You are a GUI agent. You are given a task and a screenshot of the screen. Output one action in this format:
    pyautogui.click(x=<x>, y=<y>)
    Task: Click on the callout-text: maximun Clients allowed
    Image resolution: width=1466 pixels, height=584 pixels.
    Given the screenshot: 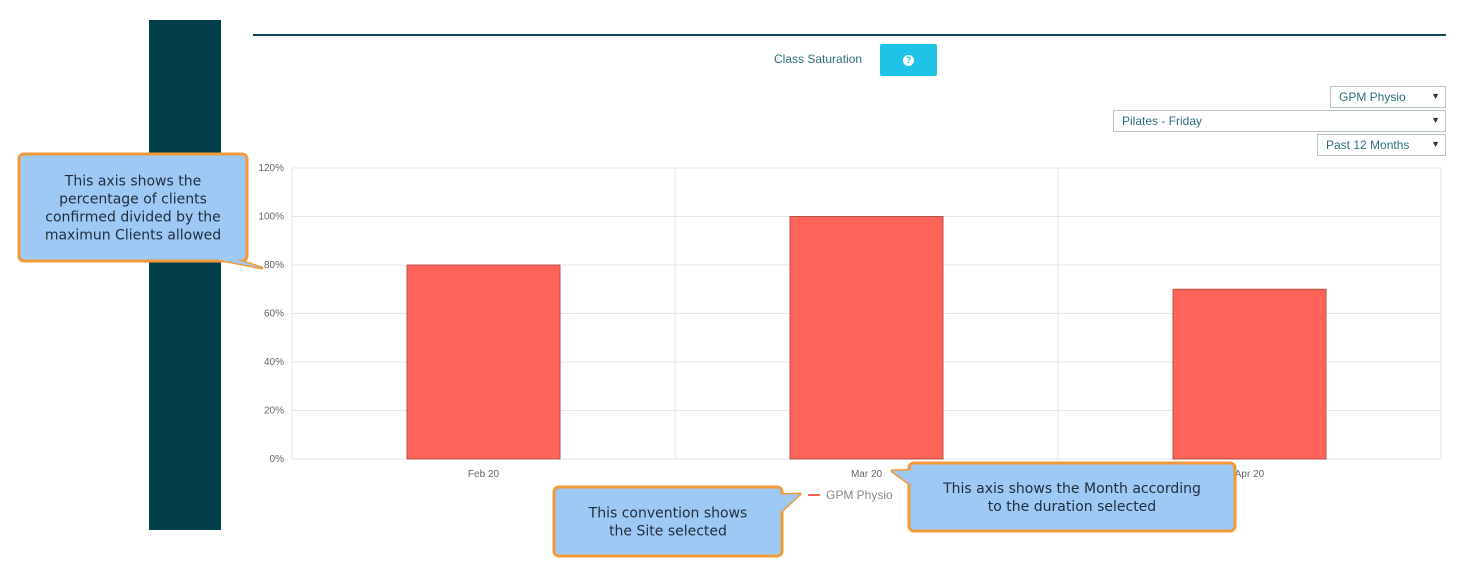 What is the action you would take?
    pyautogui.click(x=133, y=236)
    